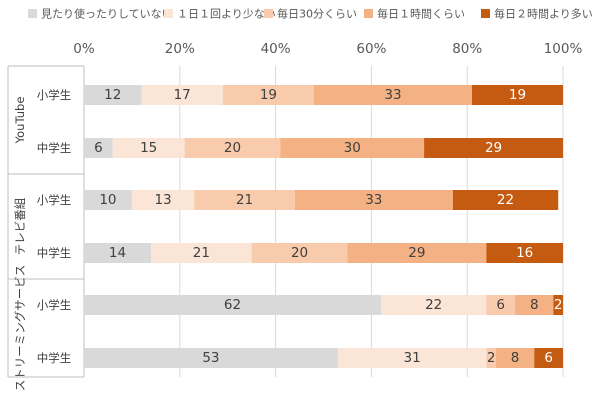  I want to click on data-label-1-0-0: 10, so click(107, 200).